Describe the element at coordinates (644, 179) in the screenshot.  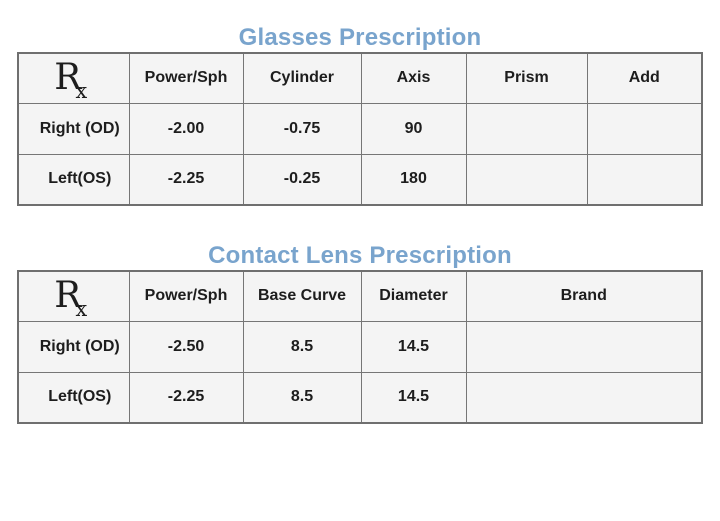
I see `glasses-left-os-add` at that location.